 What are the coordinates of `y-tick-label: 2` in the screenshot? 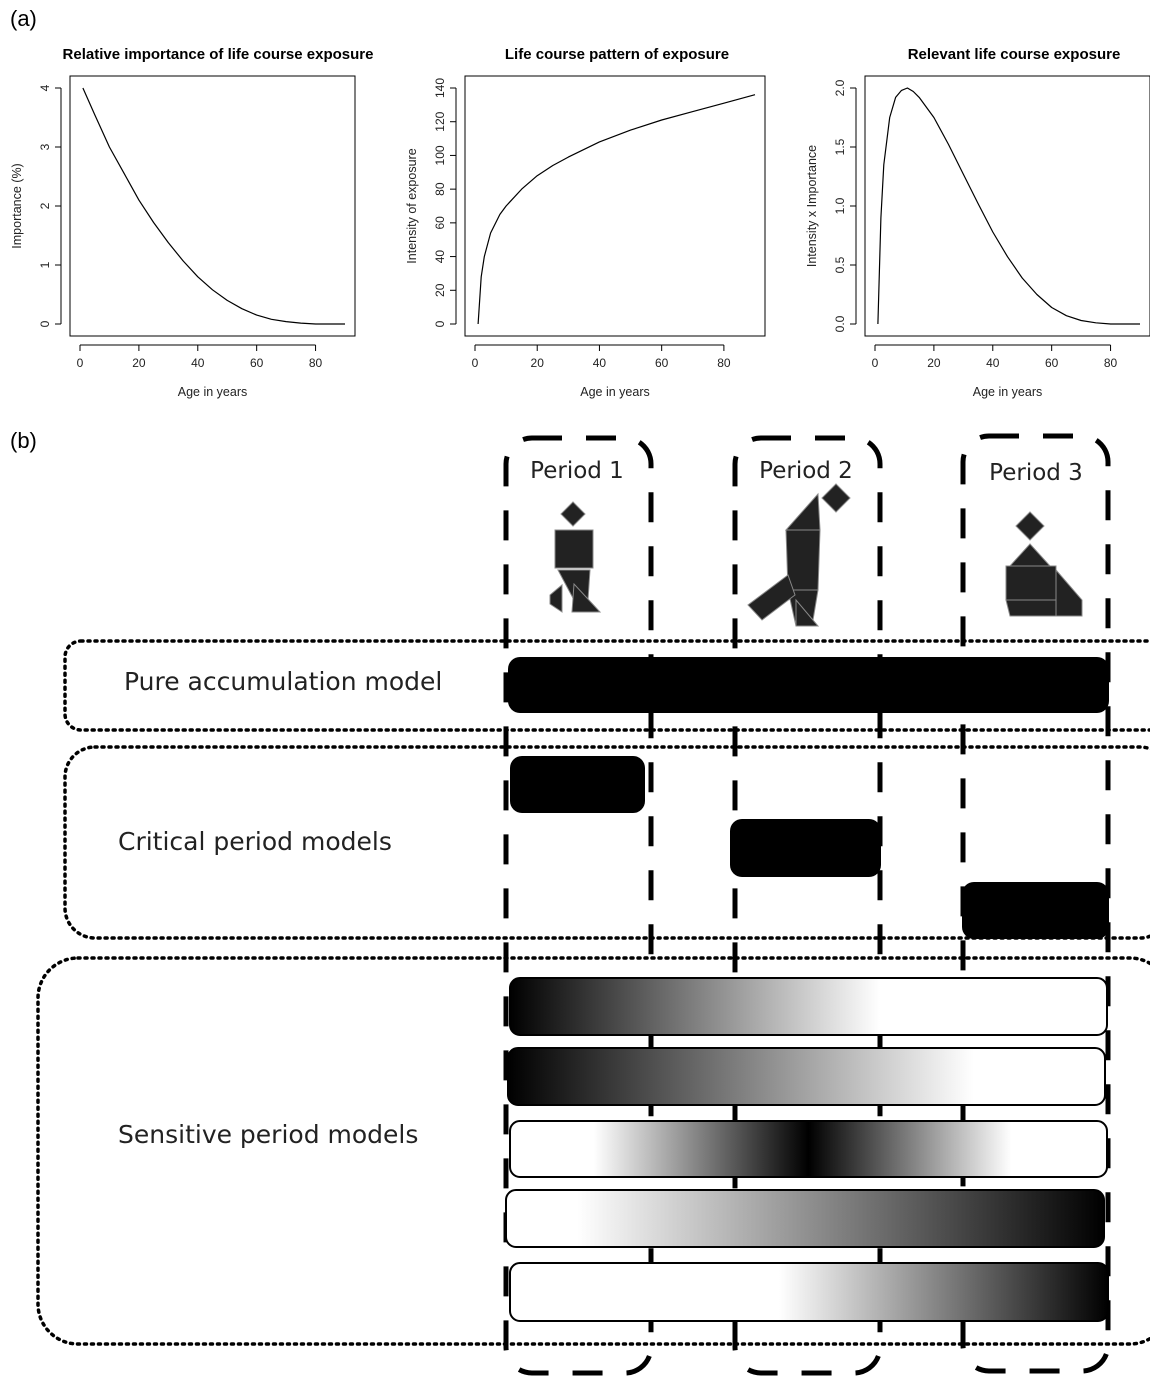 It's located at (45, 205).